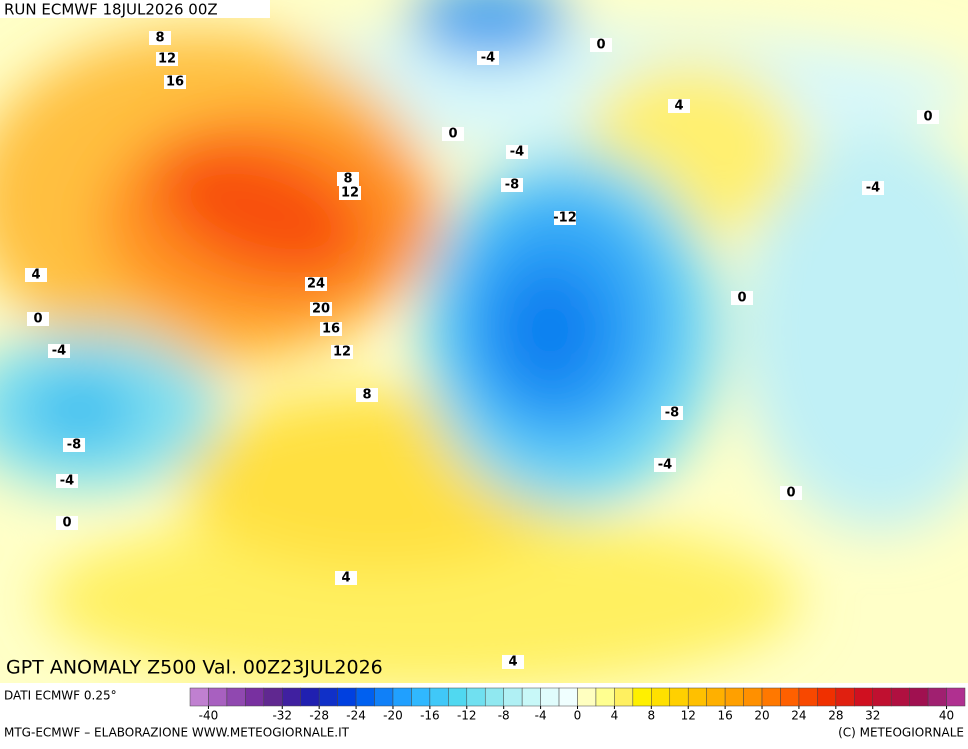  Describe the element at coordinates (467, 716) in the screenshot. I see `colorbar-tick-label: -12` at that location.